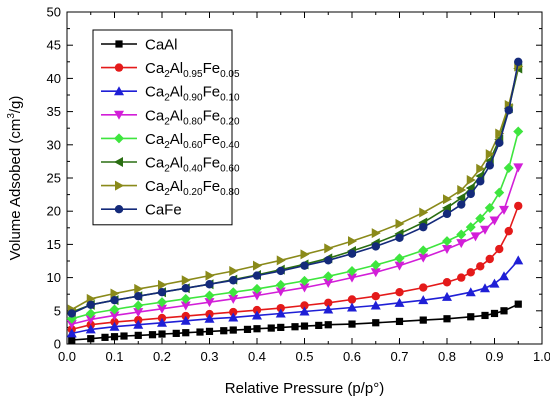  I want to click on x-tick-label: 0.5, so click(304, 356).